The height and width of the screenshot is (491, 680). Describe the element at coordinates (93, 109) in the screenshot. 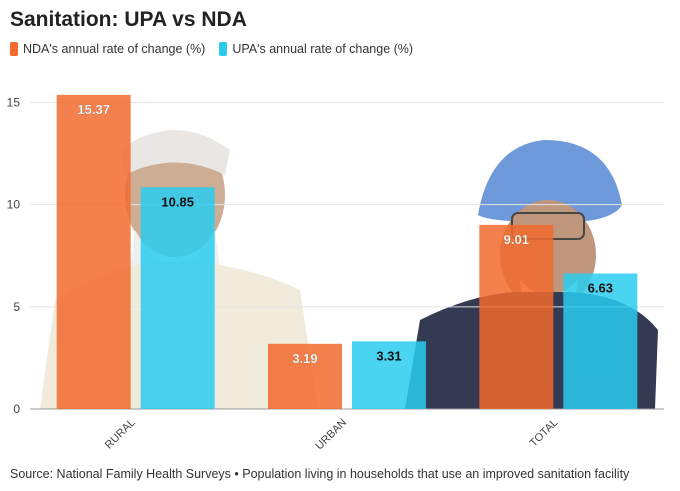

I see `data-label-nda-rural: 15.37` at that location.